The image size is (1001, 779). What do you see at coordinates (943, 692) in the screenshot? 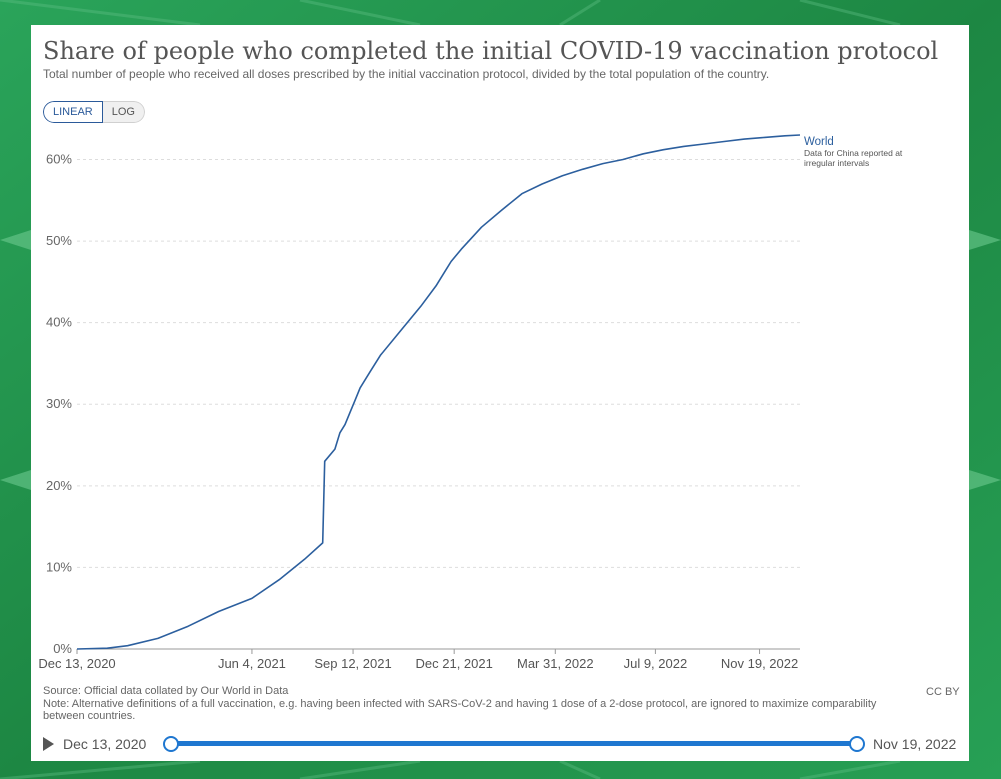
I see `license-link: CC BY` at bounding box center [943, 692].